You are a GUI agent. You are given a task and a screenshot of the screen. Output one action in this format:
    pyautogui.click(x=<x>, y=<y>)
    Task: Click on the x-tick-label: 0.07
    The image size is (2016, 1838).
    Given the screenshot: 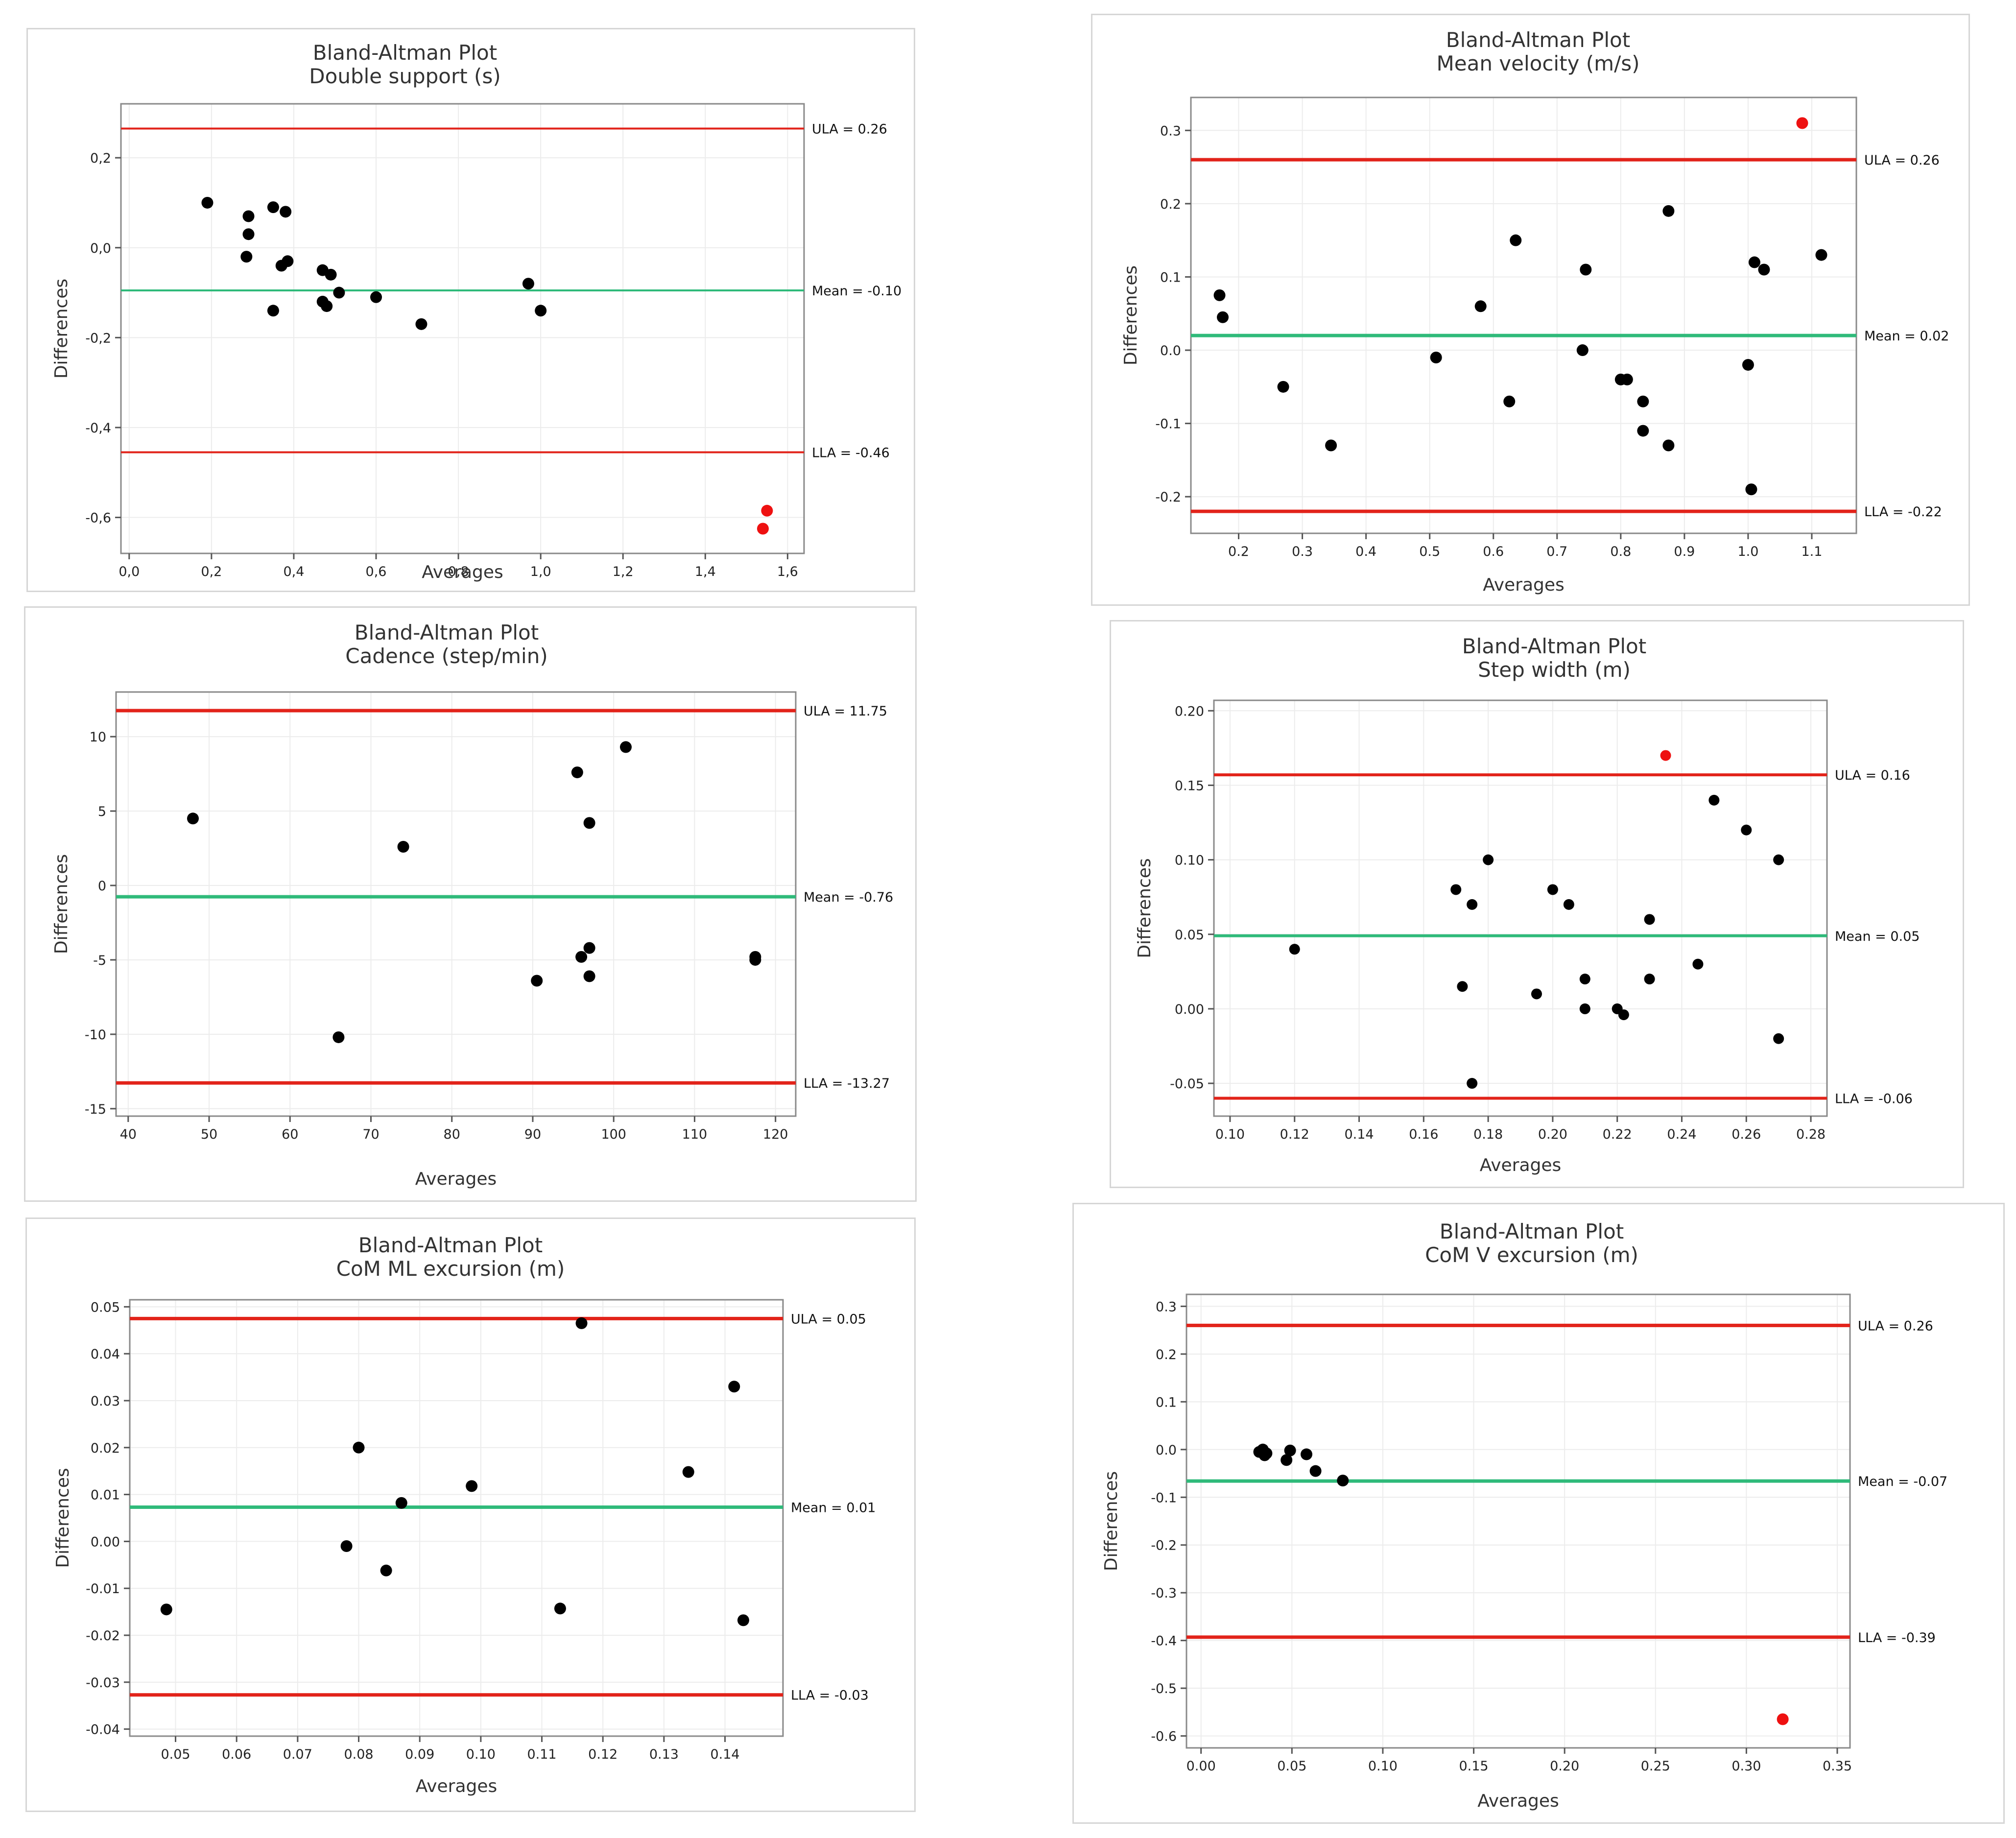 What is the action you would take?
    pyautogui.click(x=297, y=1754)
    